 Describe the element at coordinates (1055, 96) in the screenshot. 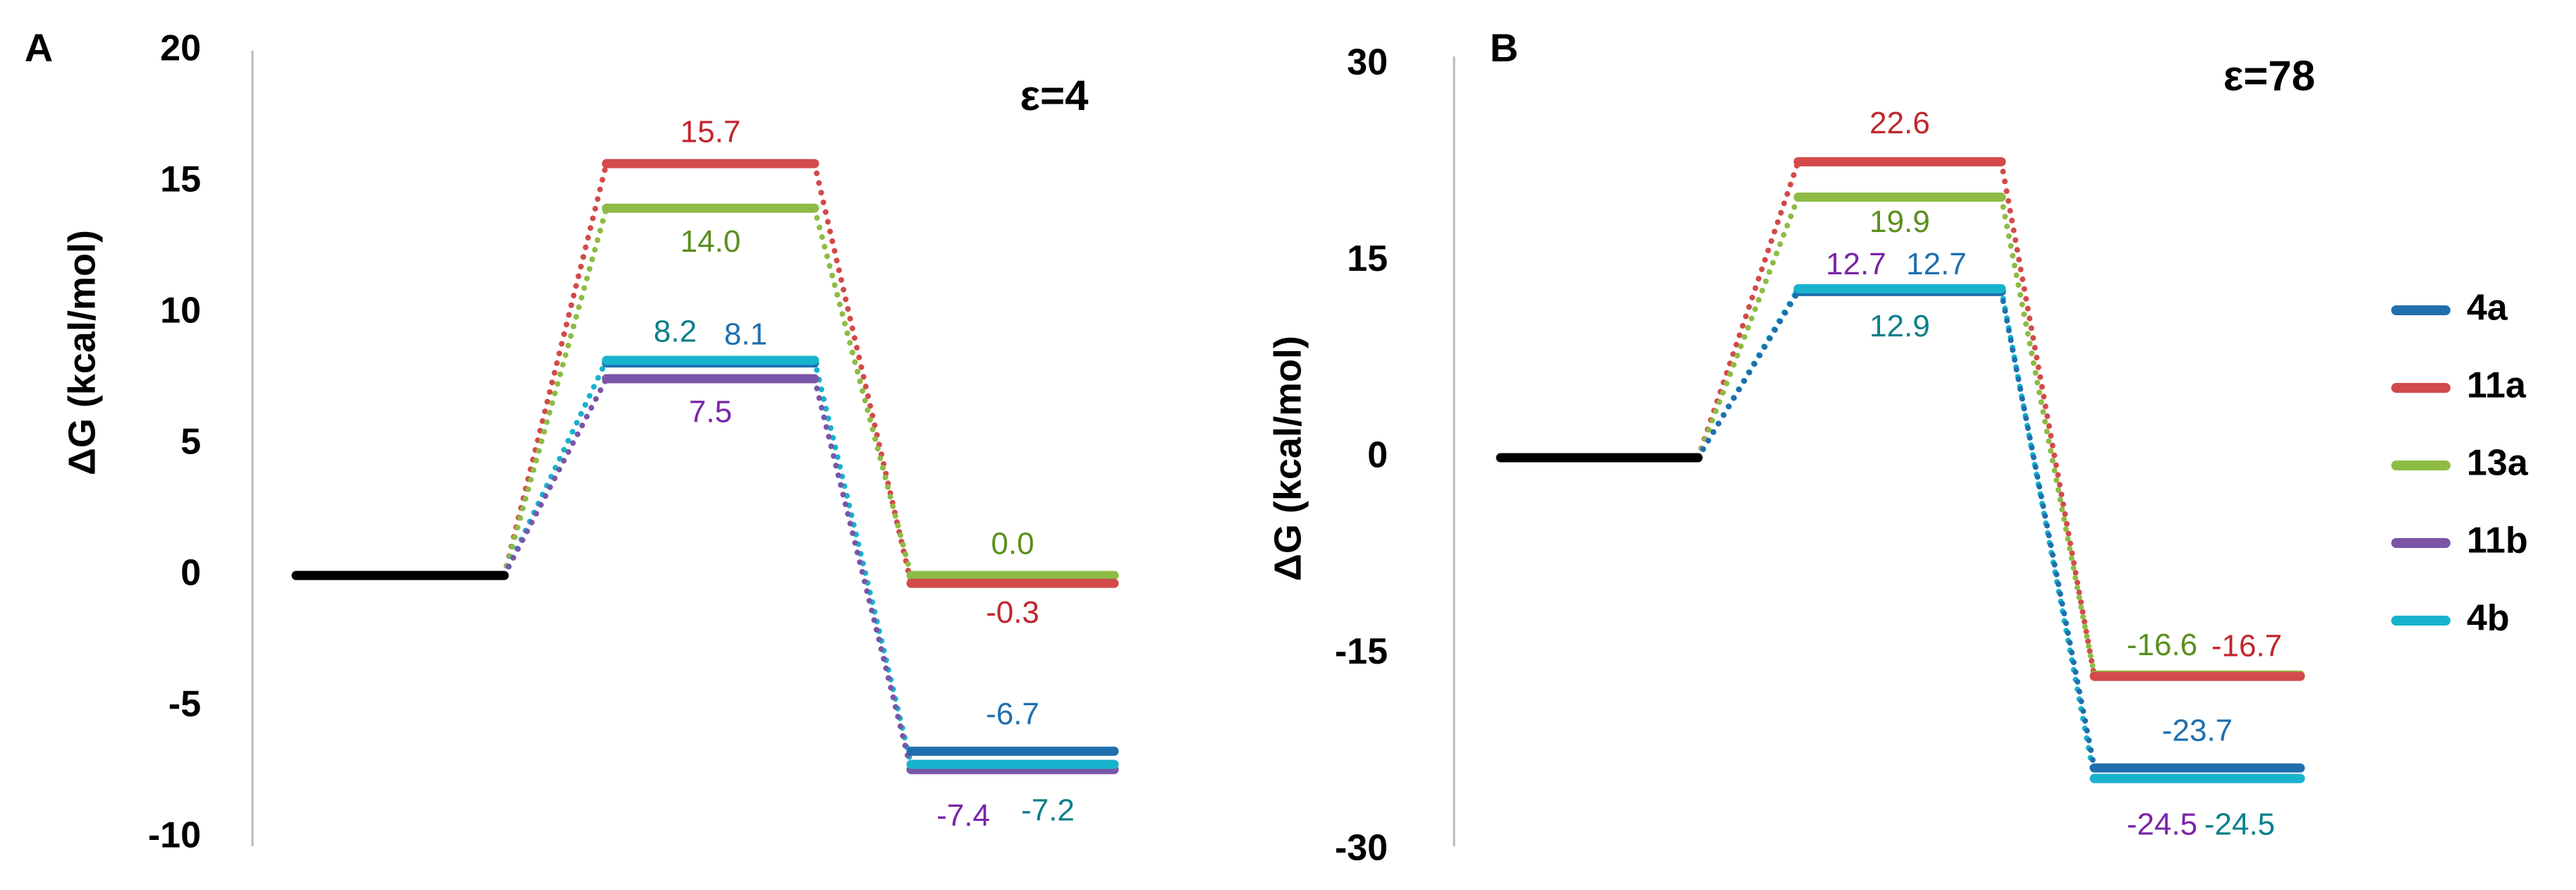

I see `condition-label: ε=4` at that location.